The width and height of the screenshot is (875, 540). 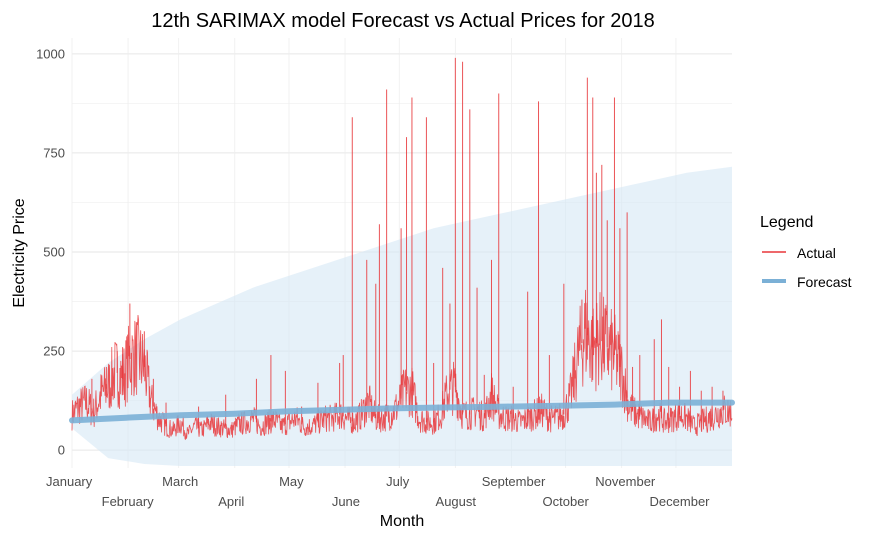 I want to click on x-tick-label: March, so click(x=180, y=481).